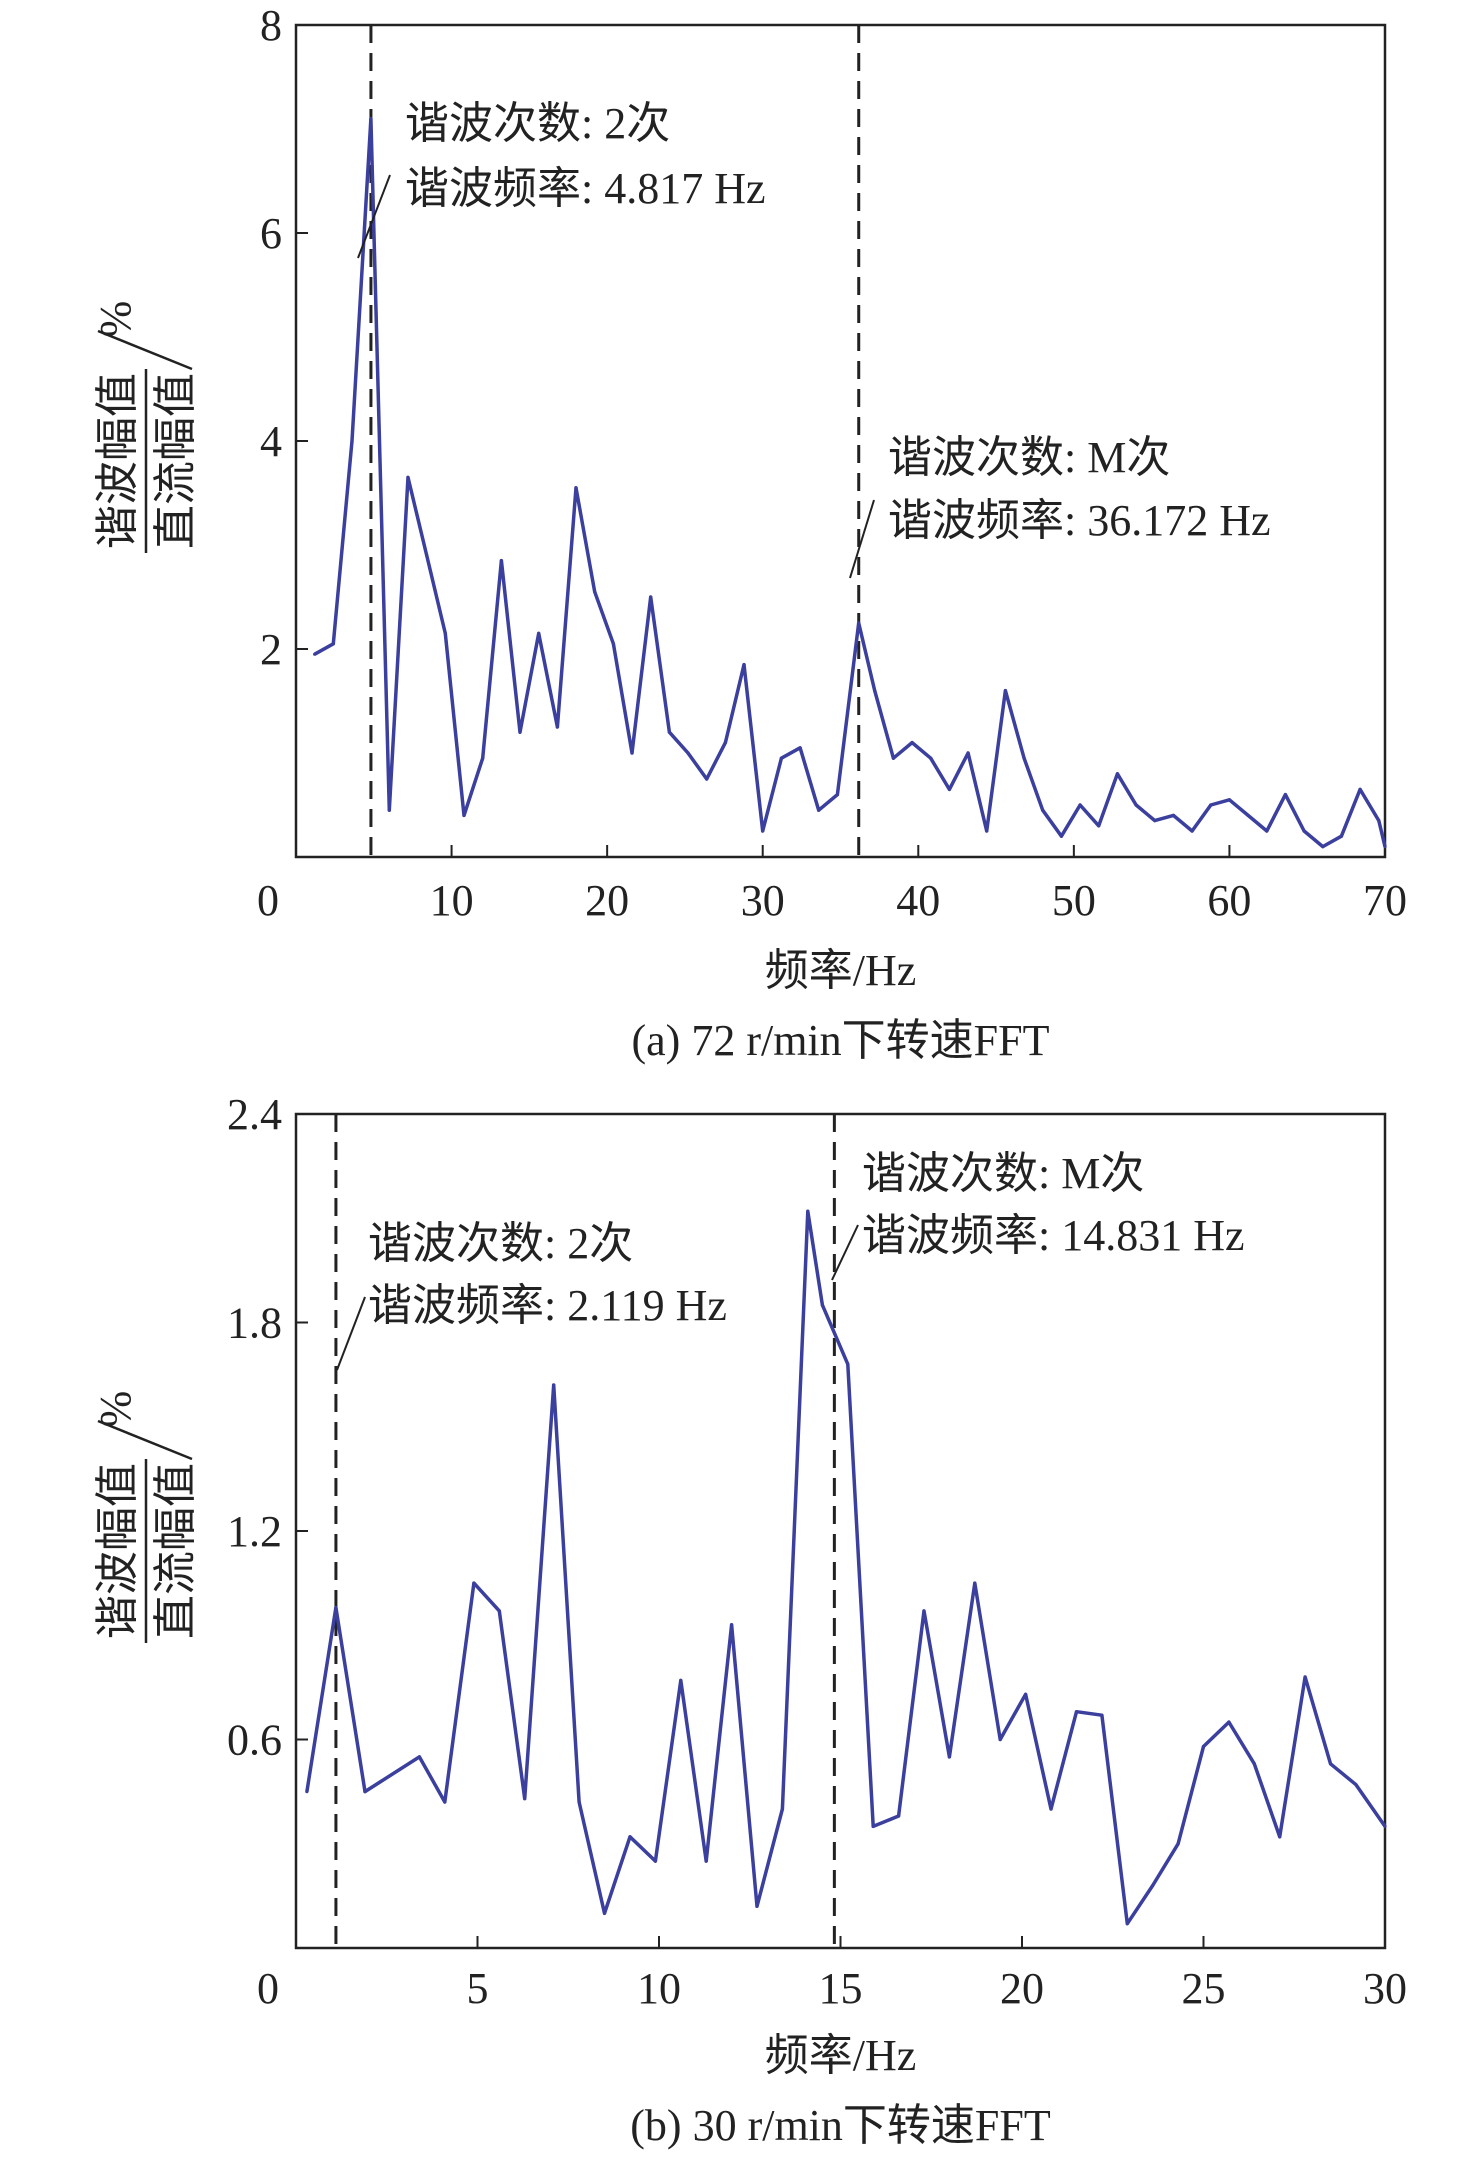 Image resolution: width=1476 pixels, height=2159 pixels. What do you see at coordinates (918, 900) in the screenshot?
I see `x-tick-label: 40` at bounding box center [918, 900].